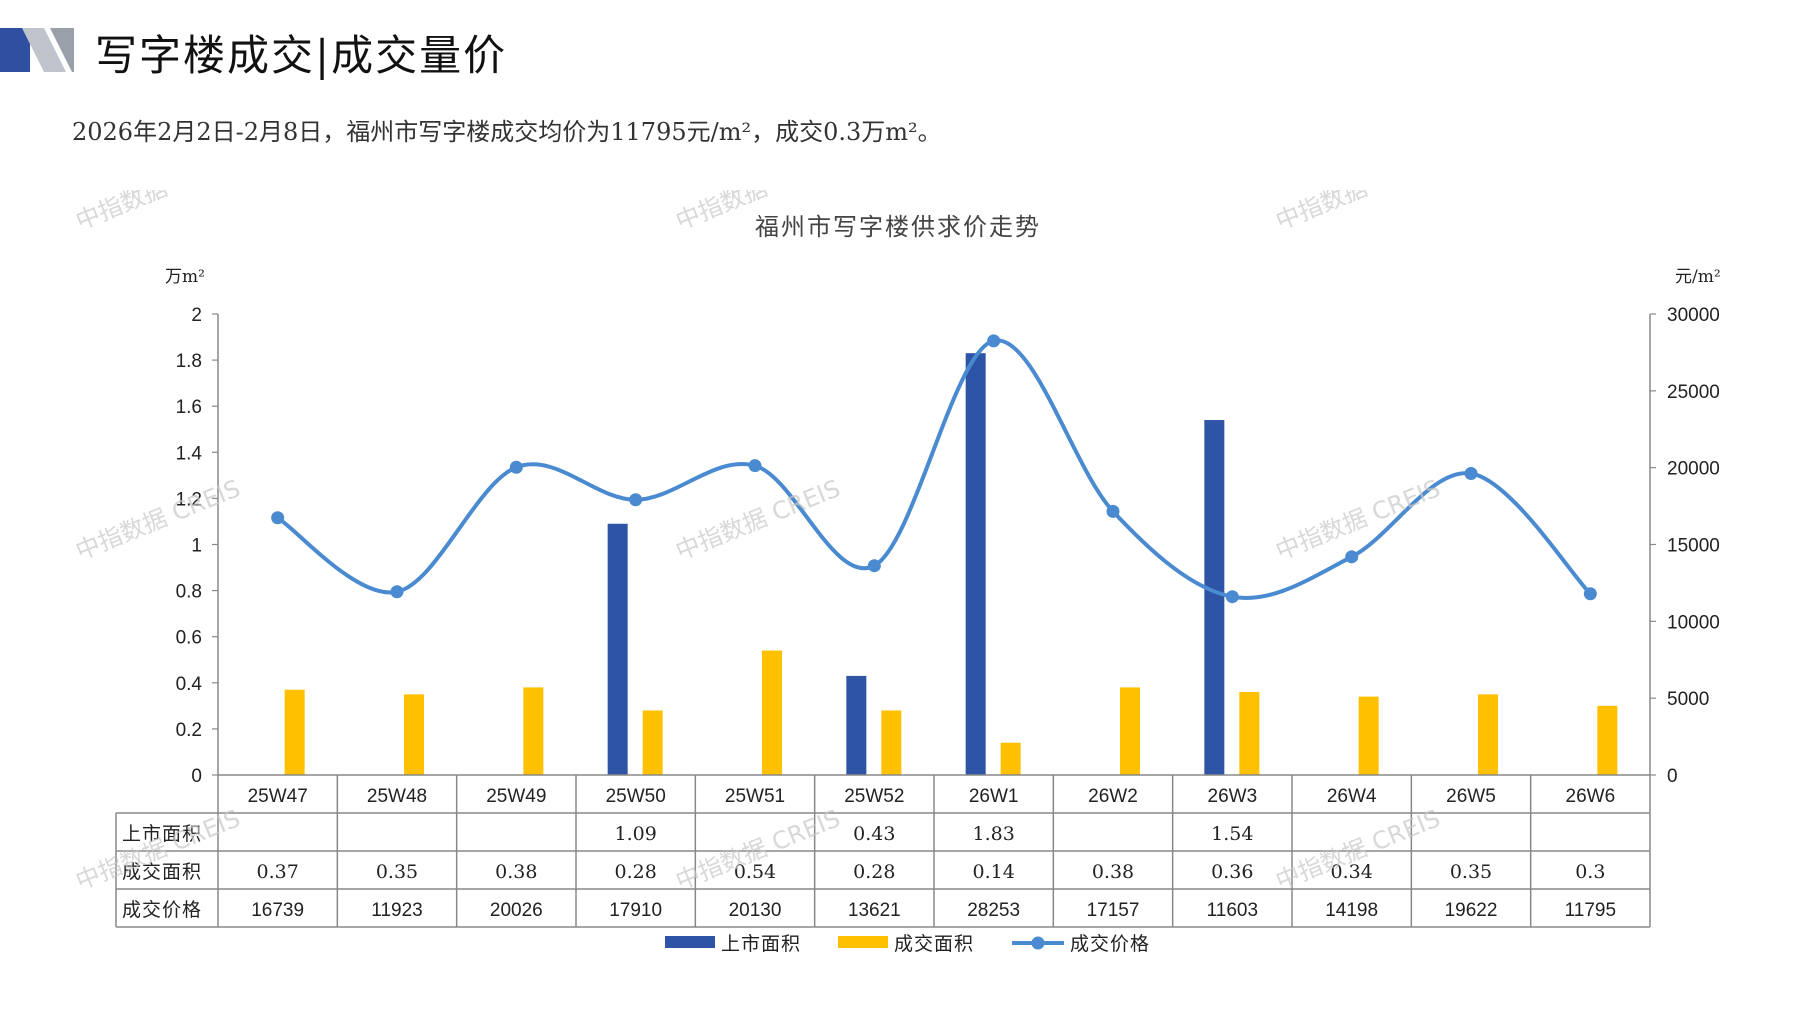  What do you see at coordinates (755, 796) in the screenshot?
I see `x-tick-label: 25W51` at bounding box center [755, 796].